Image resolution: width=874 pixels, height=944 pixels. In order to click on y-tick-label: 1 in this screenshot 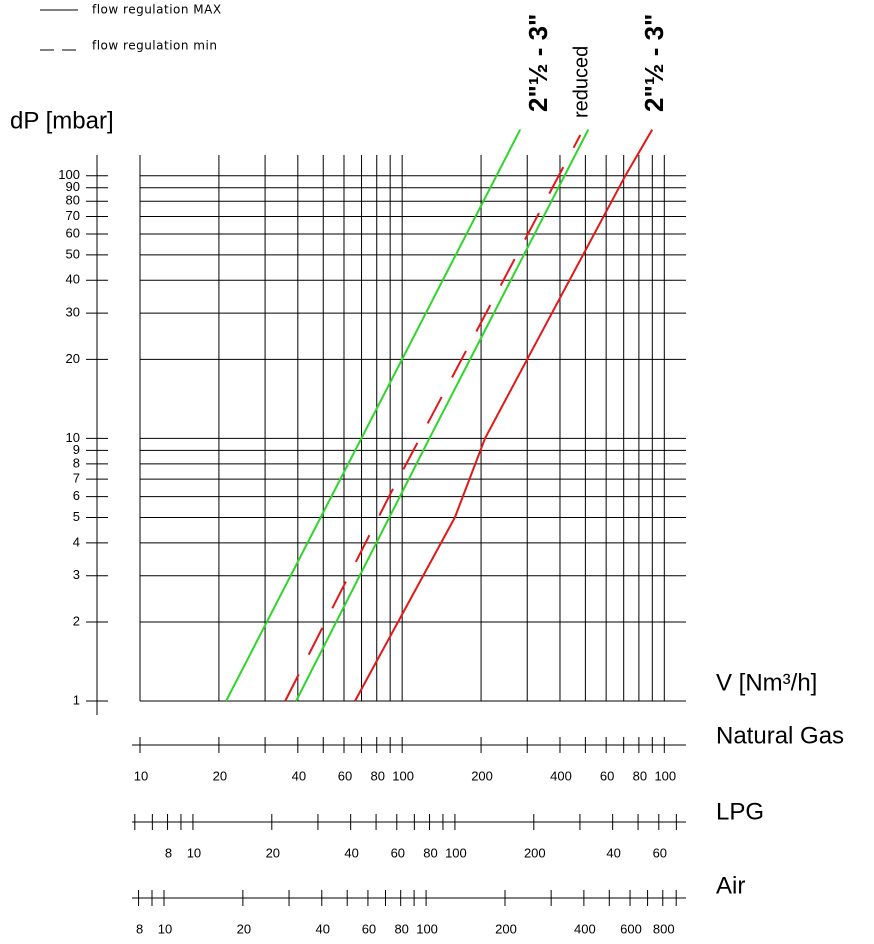, I will do `click(76, 699)`.